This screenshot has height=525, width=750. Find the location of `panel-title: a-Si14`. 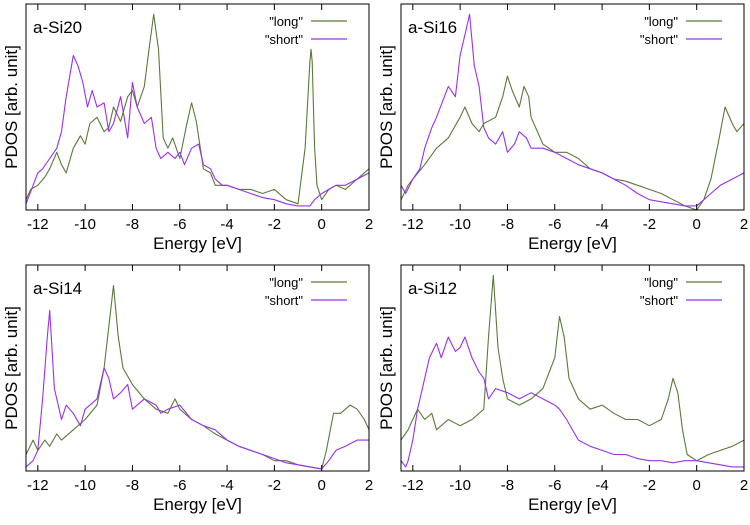

panel-title: a-Si14 is located at coordinates (57, 288).